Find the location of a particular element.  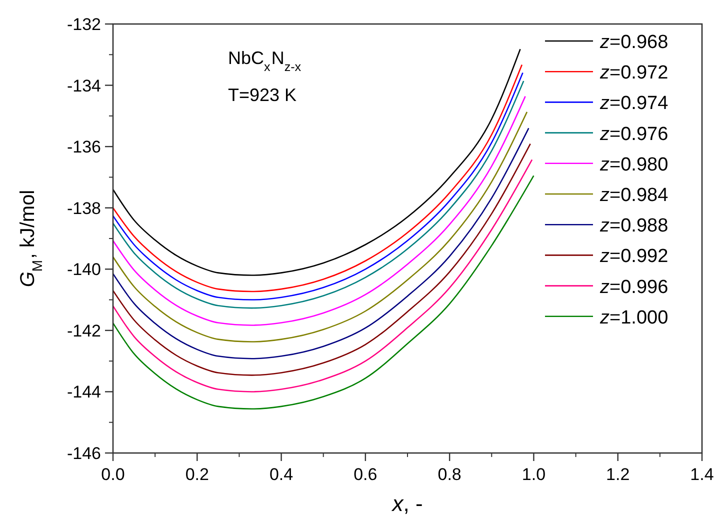

x-tick-label: 0.4 is located at coordinates (281, 474).